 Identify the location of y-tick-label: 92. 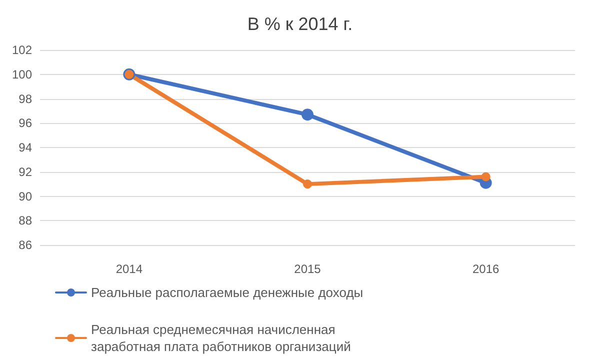
(25, 171).